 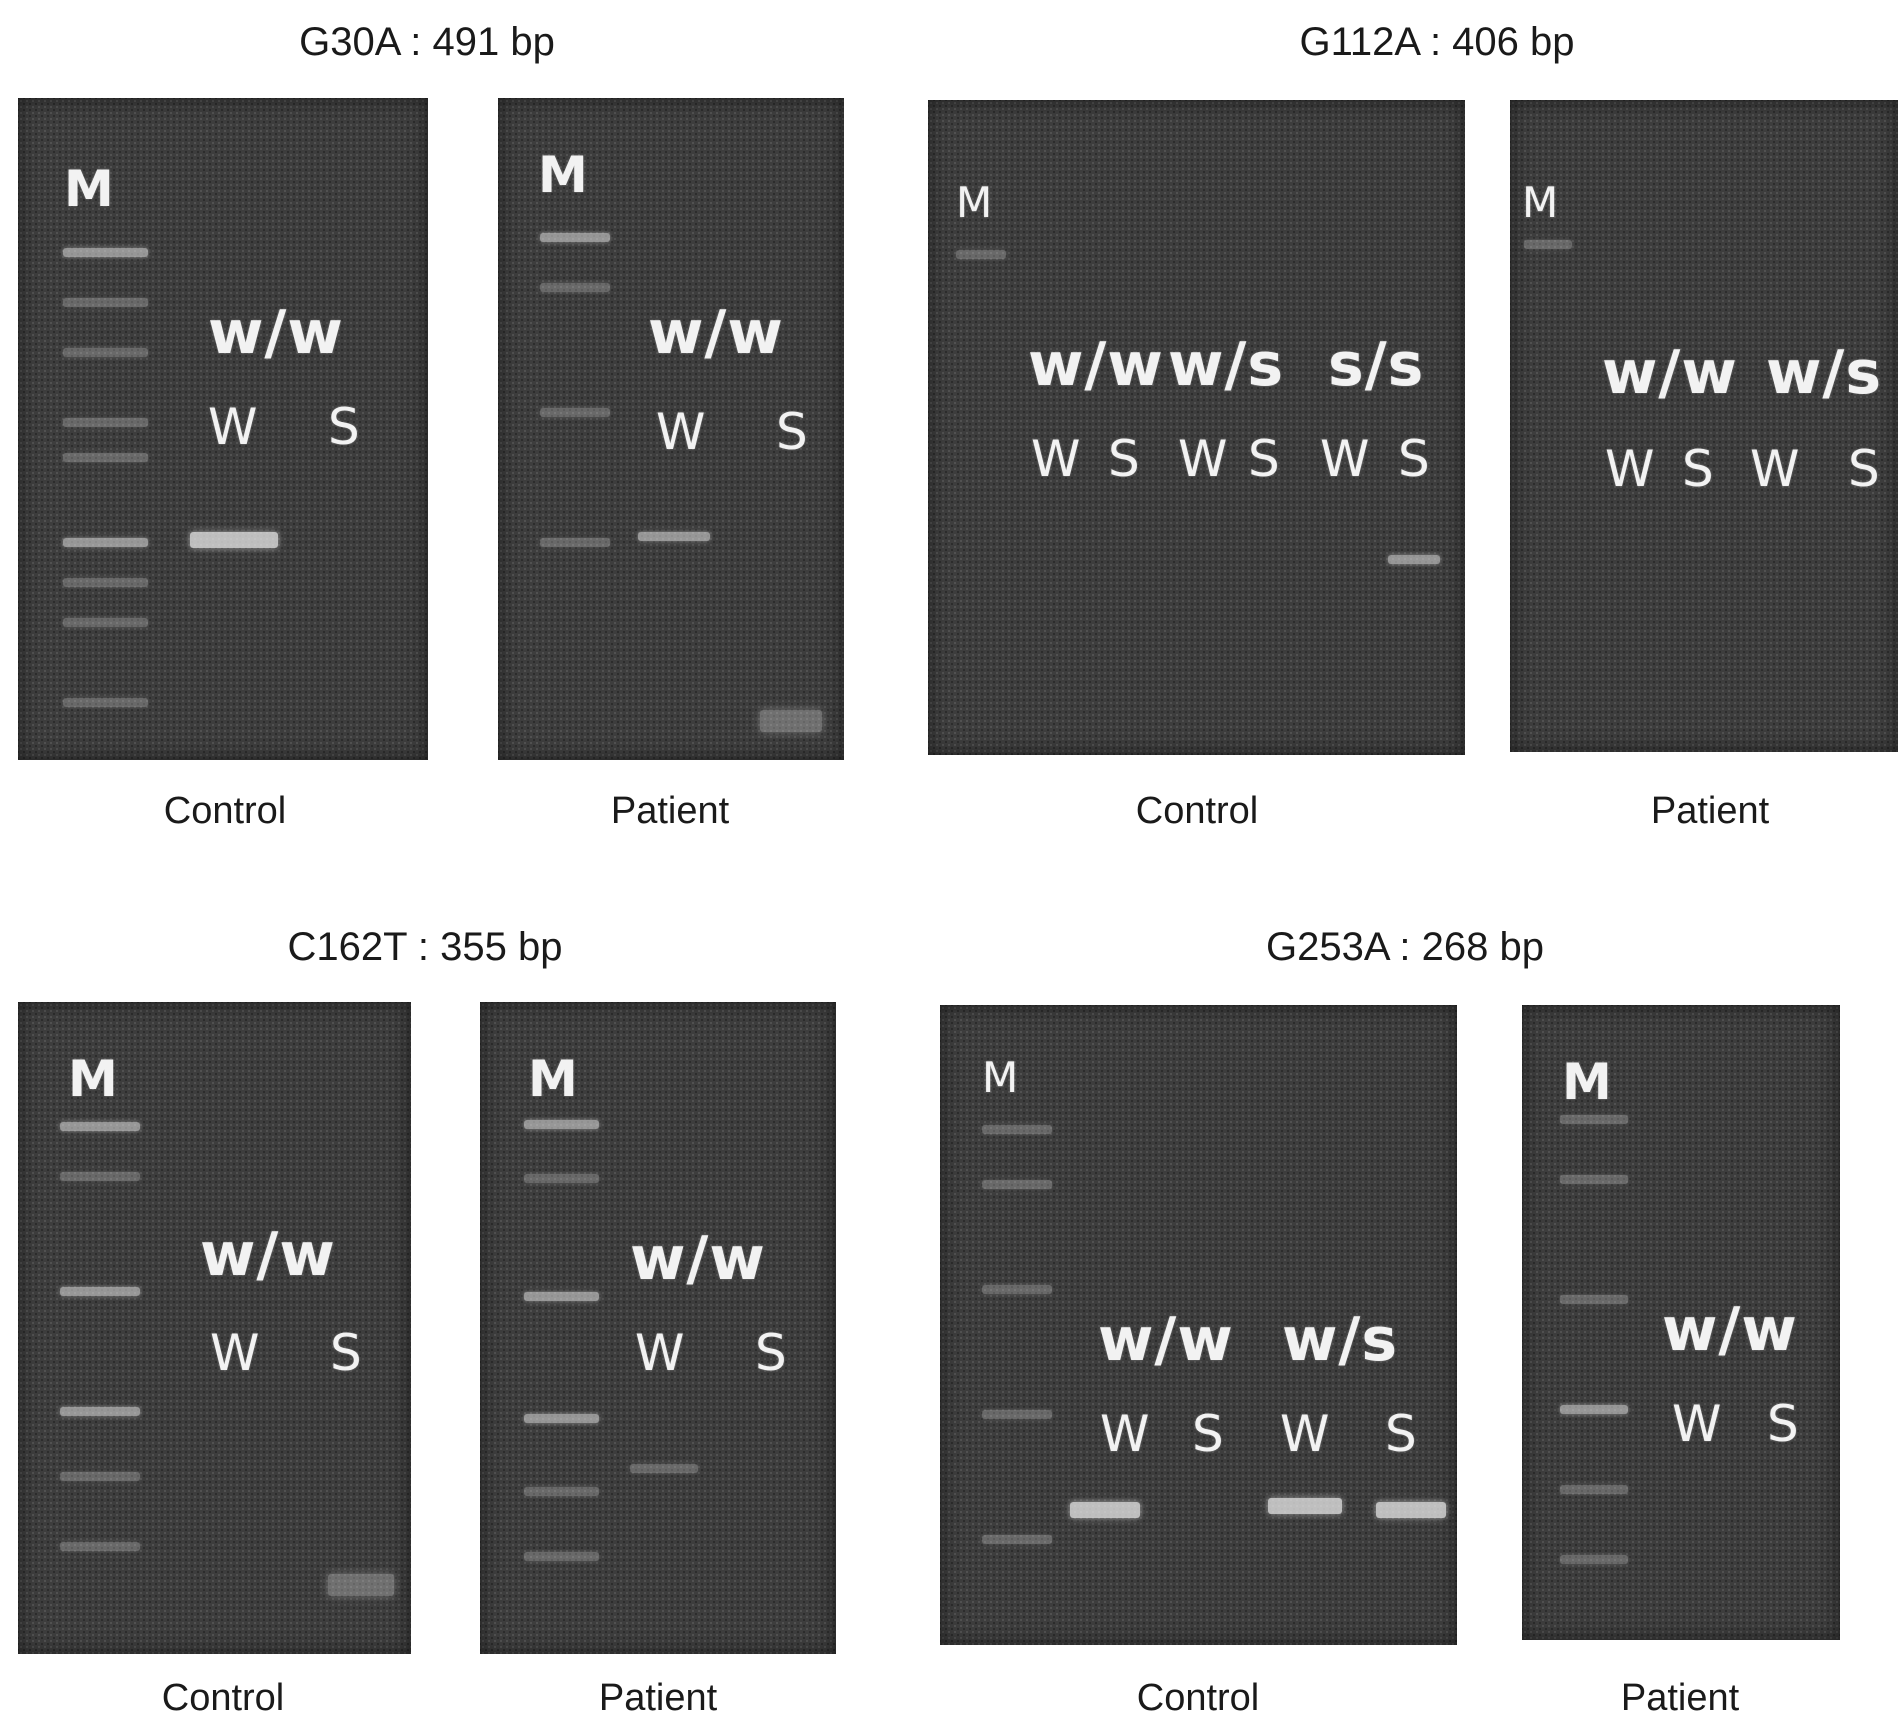 What do you see at coordinates (427, 42) in the screenshot?
I see `panel-title-g30a: G30A : 491 bp` at bounding box center [427, 42].